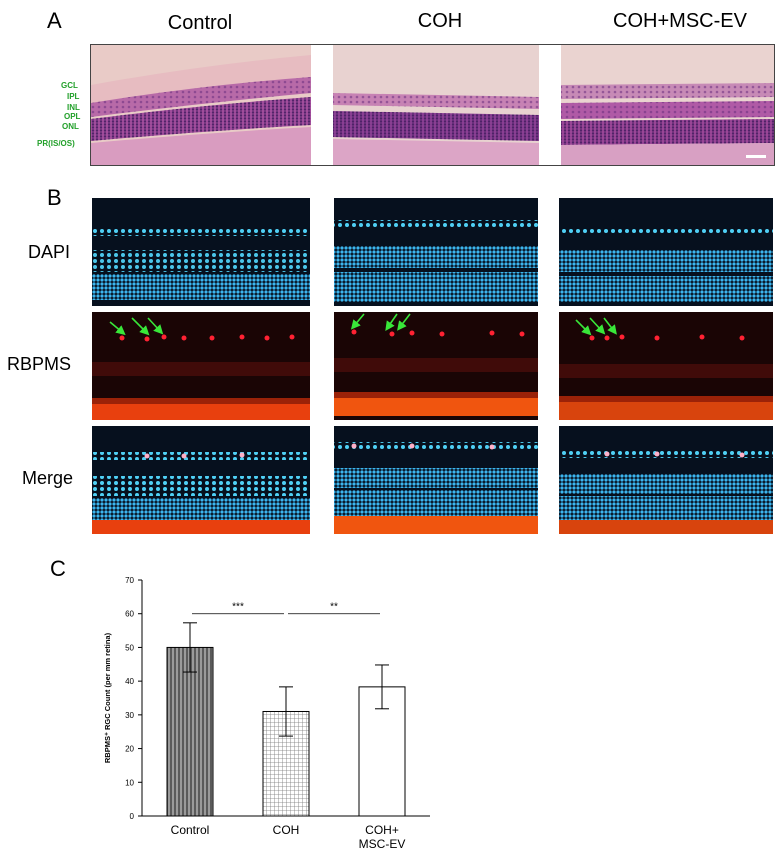  What do you see at coordinates (70, 126) in the screenshot?
I see `layer-label-onl: ONL` at bounding box center [70, 126].